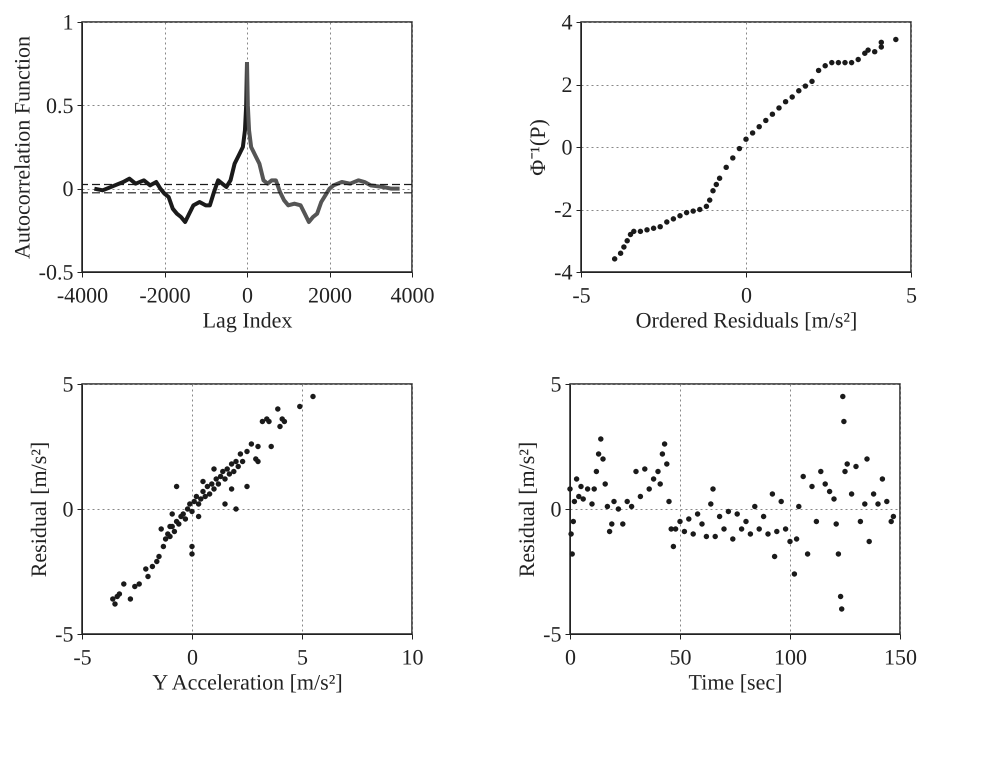 This screenshot has width=1000, height=762. I want to click on y-tick-label: 1, so click(68, 22).